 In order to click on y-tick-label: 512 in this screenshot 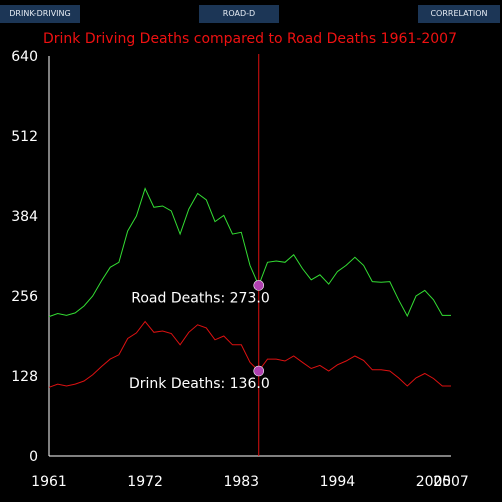, I will do `click(24, 137)`.